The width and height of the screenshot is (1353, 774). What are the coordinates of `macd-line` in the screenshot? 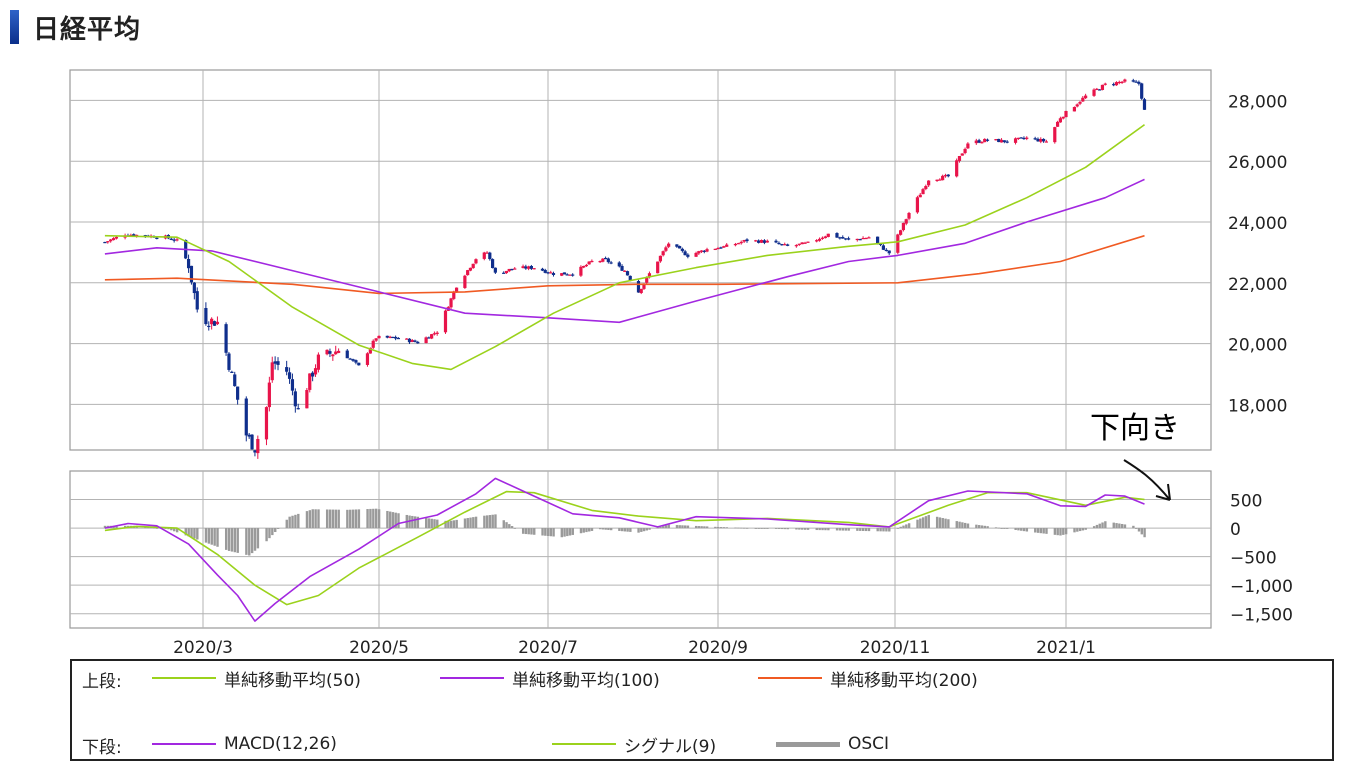 It's located at (624, 549).